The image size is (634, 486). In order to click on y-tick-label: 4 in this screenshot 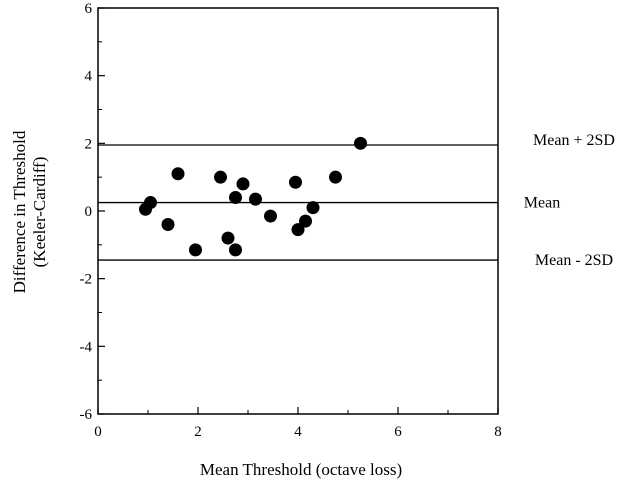, I will do `click(89, 77)`.